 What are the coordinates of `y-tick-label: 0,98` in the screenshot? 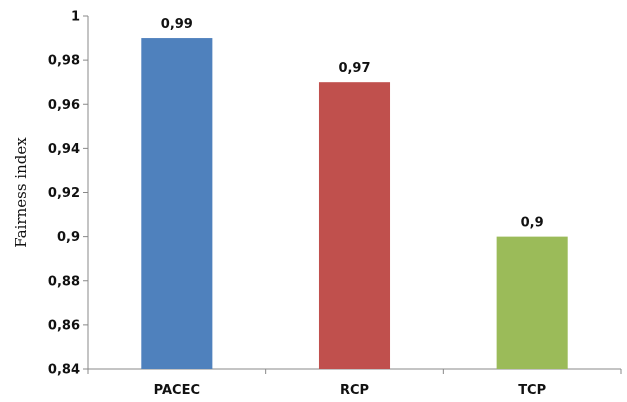 It's located at (64, 61).